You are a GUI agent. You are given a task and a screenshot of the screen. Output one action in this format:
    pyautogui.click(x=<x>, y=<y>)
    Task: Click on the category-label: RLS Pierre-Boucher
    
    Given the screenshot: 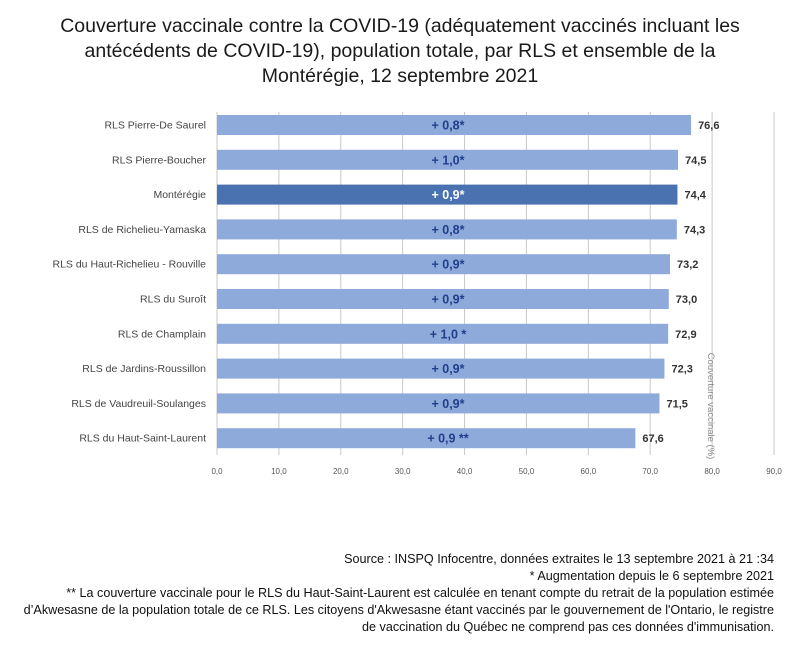 What is the action you would take?
    pyautogui.click(x=159, y=160)
    